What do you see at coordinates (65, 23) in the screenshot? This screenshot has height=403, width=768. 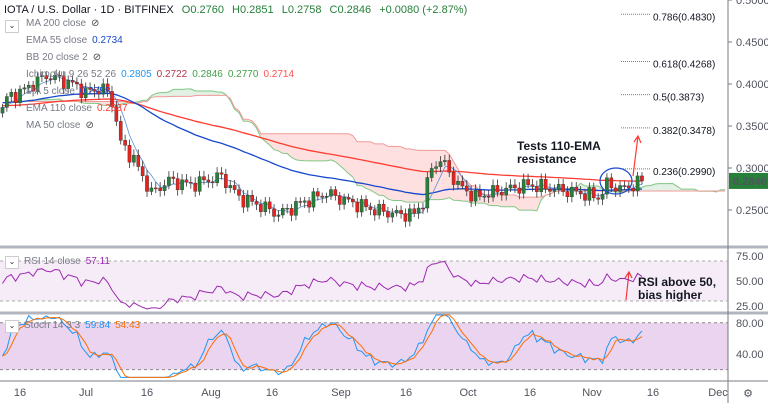 I see `legend-item: MA 200 close ⊘` at bounding box center [65, 23].